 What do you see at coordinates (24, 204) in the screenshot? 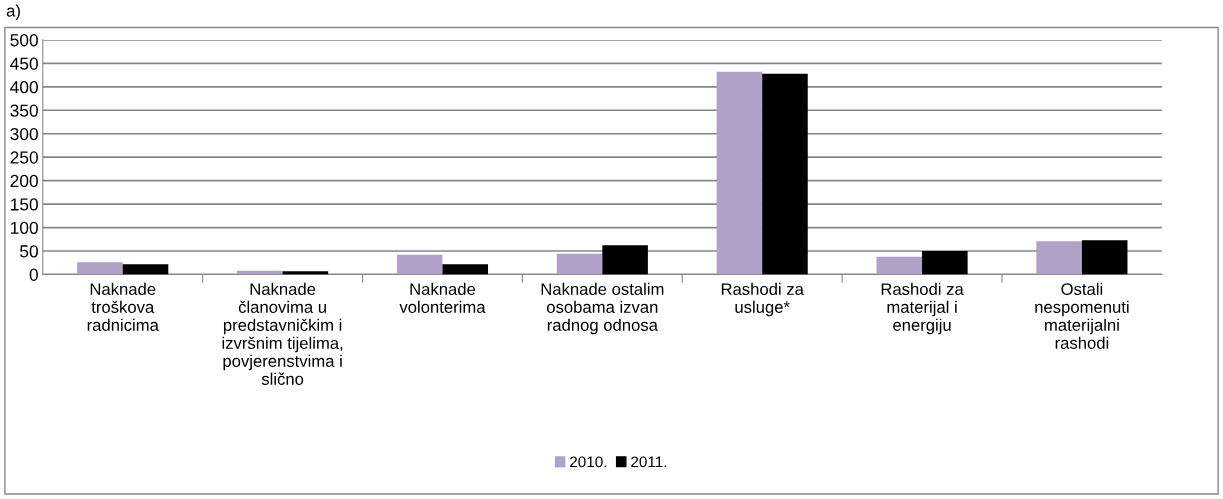
I see `y-tick-label: 150` at bounding box center [24, 204].